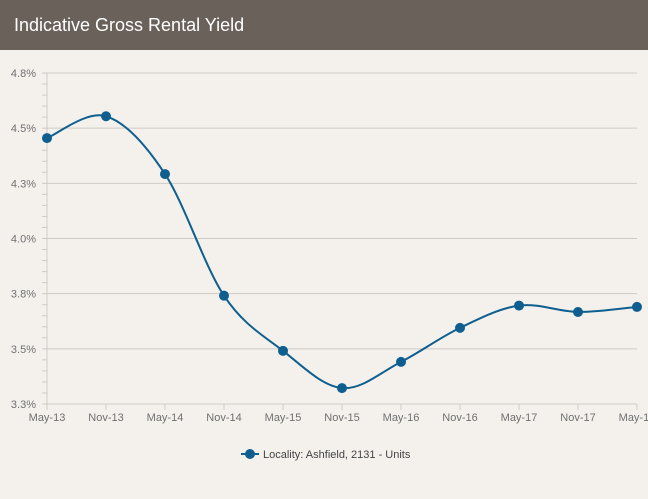 This screenshot has height=499, width=648. What do you see at coordinates (401, 418) in the screenshot?
I see `x-tick-label: May-16` at bounding box center [401, 418].